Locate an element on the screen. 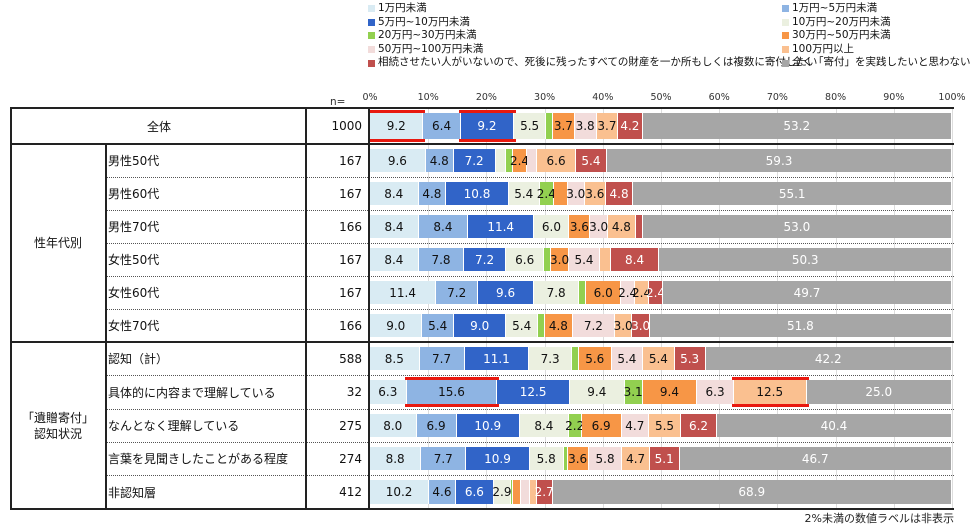  legend-label: 50万円~100万円未満 is located at coordinates (431, 48).